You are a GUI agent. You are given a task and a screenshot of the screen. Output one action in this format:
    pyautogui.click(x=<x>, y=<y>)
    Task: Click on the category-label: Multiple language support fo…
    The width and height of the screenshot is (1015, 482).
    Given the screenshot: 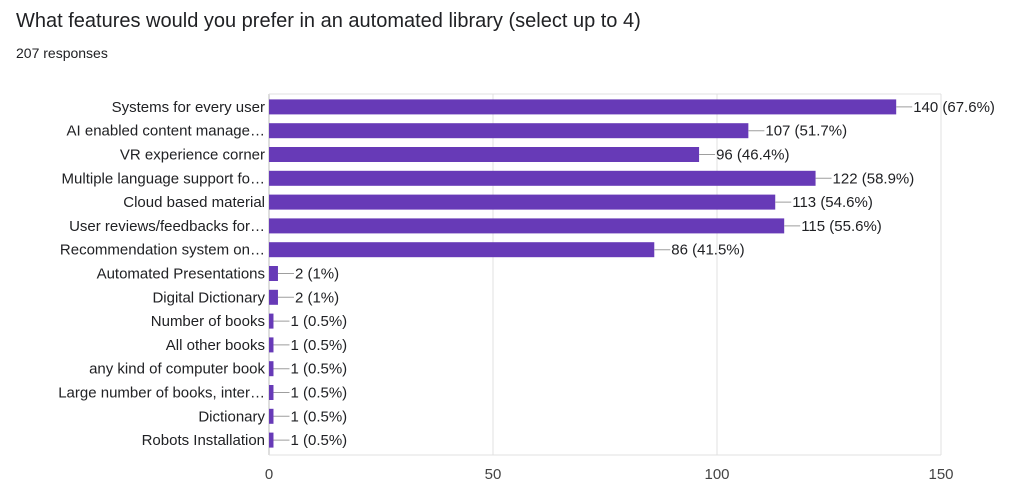 What is the action you would take?
    pyautogui.click(x=163, y=178)
    